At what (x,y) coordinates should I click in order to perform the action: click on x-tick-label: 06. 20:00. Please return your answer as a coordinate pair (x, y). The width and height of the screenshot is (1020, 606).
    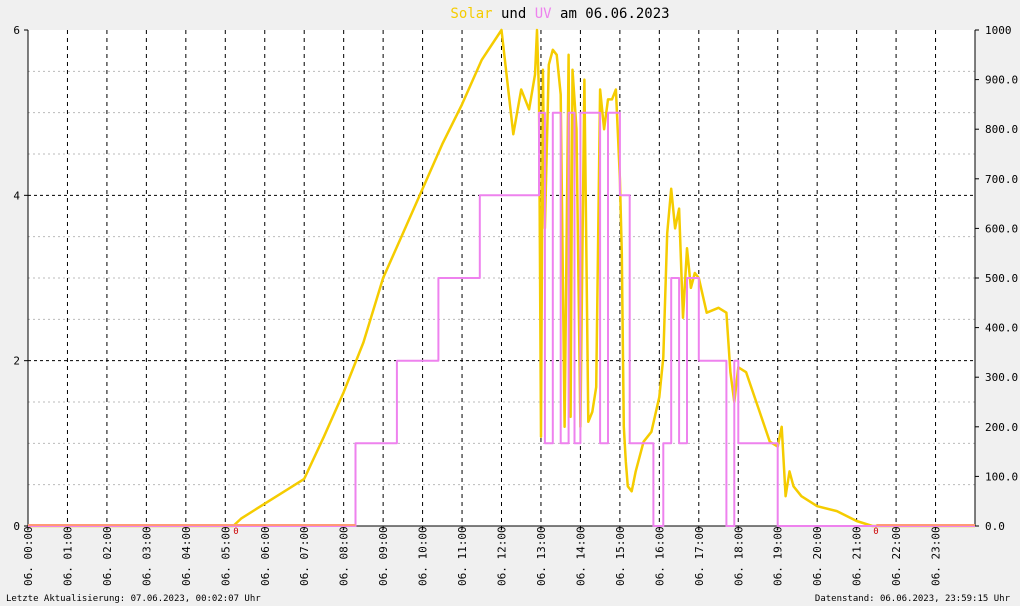
    Looking at the image, I should click on (817, 556).